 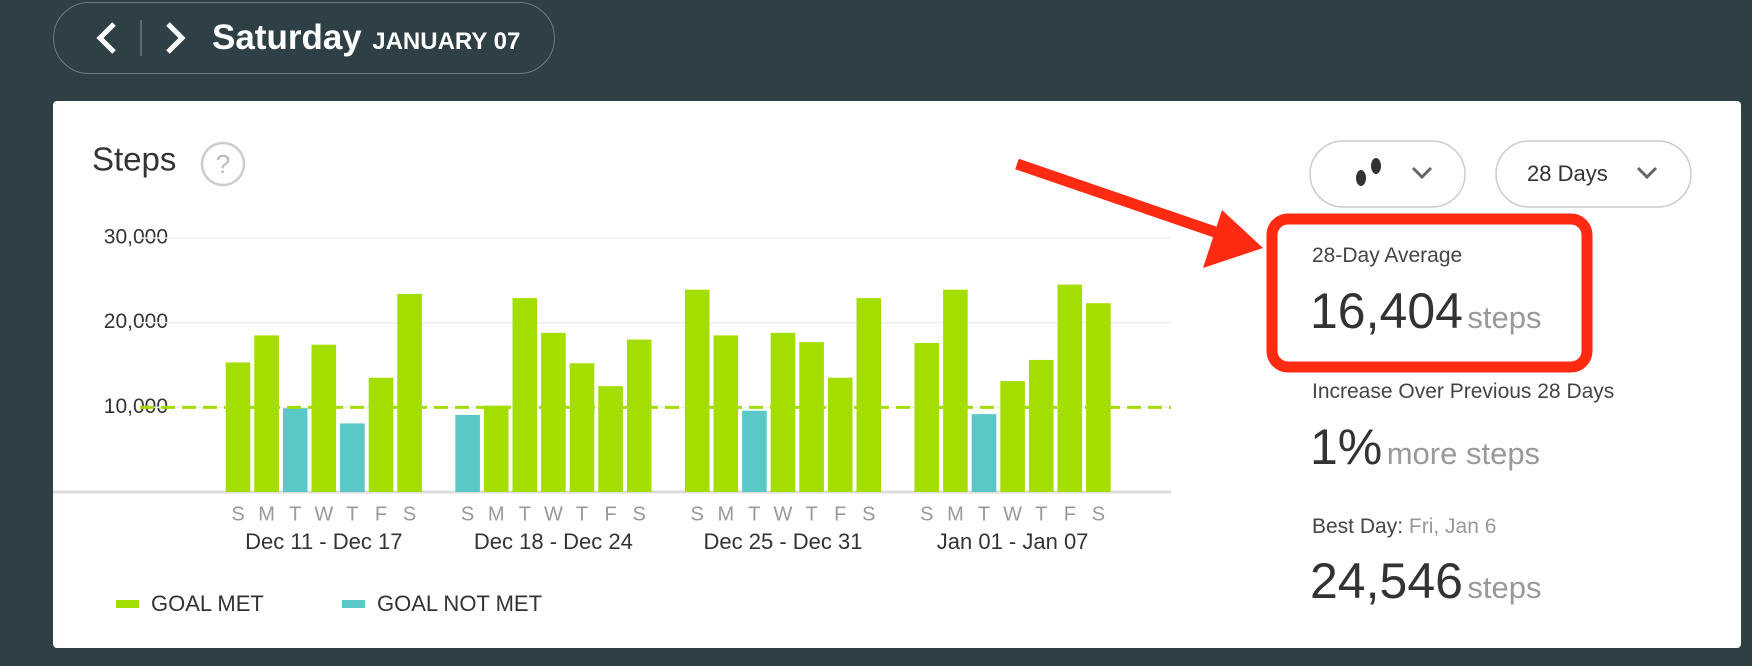 I want to click on day: Saturday, so click(x=287, y=37).